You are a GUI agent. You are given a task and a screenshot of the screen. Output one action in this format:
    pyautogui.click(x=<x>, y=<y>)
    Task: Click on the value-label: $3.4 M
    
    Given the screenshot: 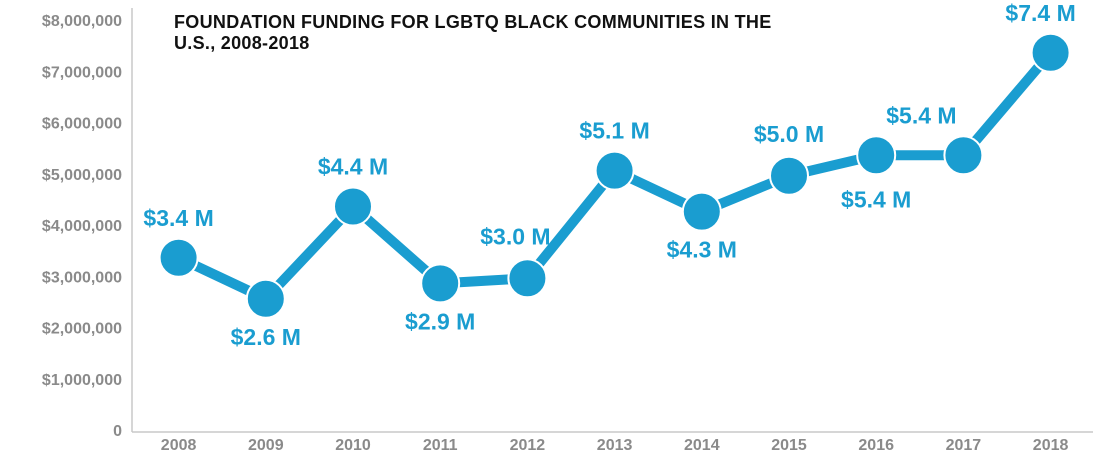 What is the action you would take?
    pyautogui.click(x=178, y=218)
    